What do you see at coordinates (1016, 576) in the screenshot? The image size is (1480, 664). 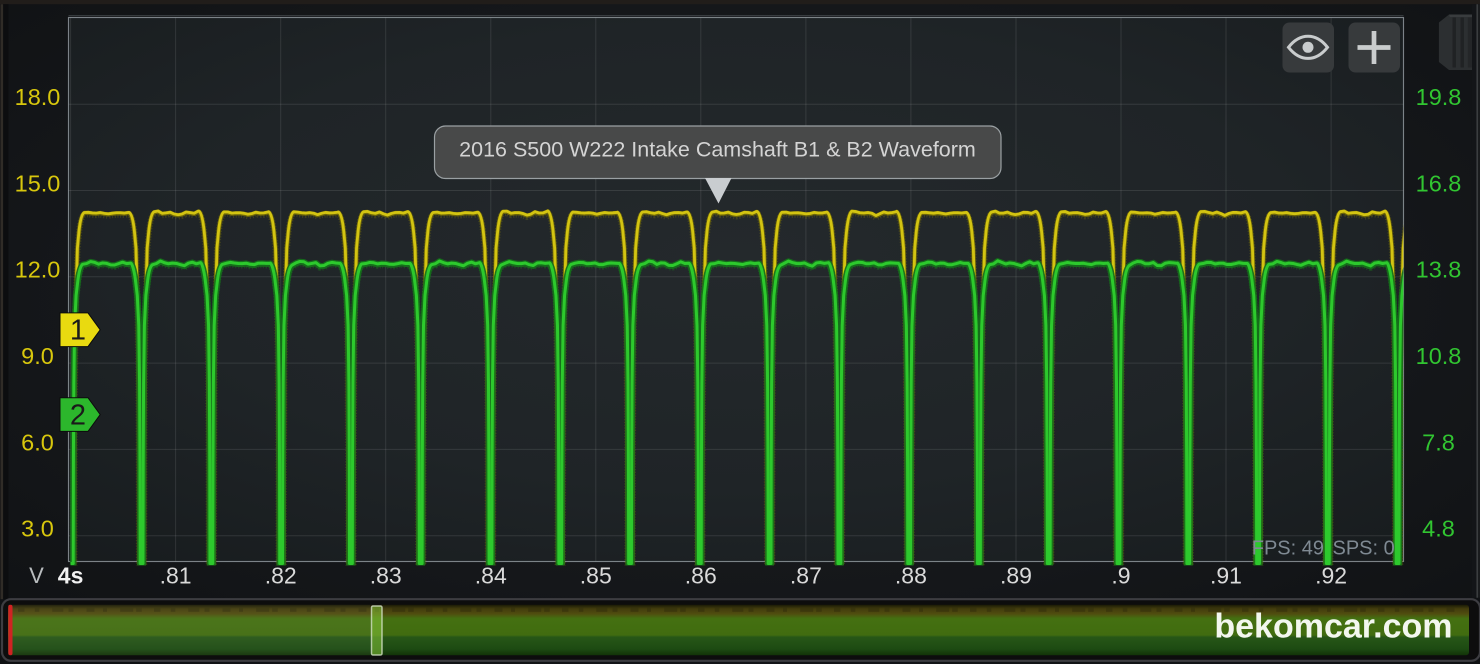 I see `svg-text: .89` at bounding box center [1016, 576].